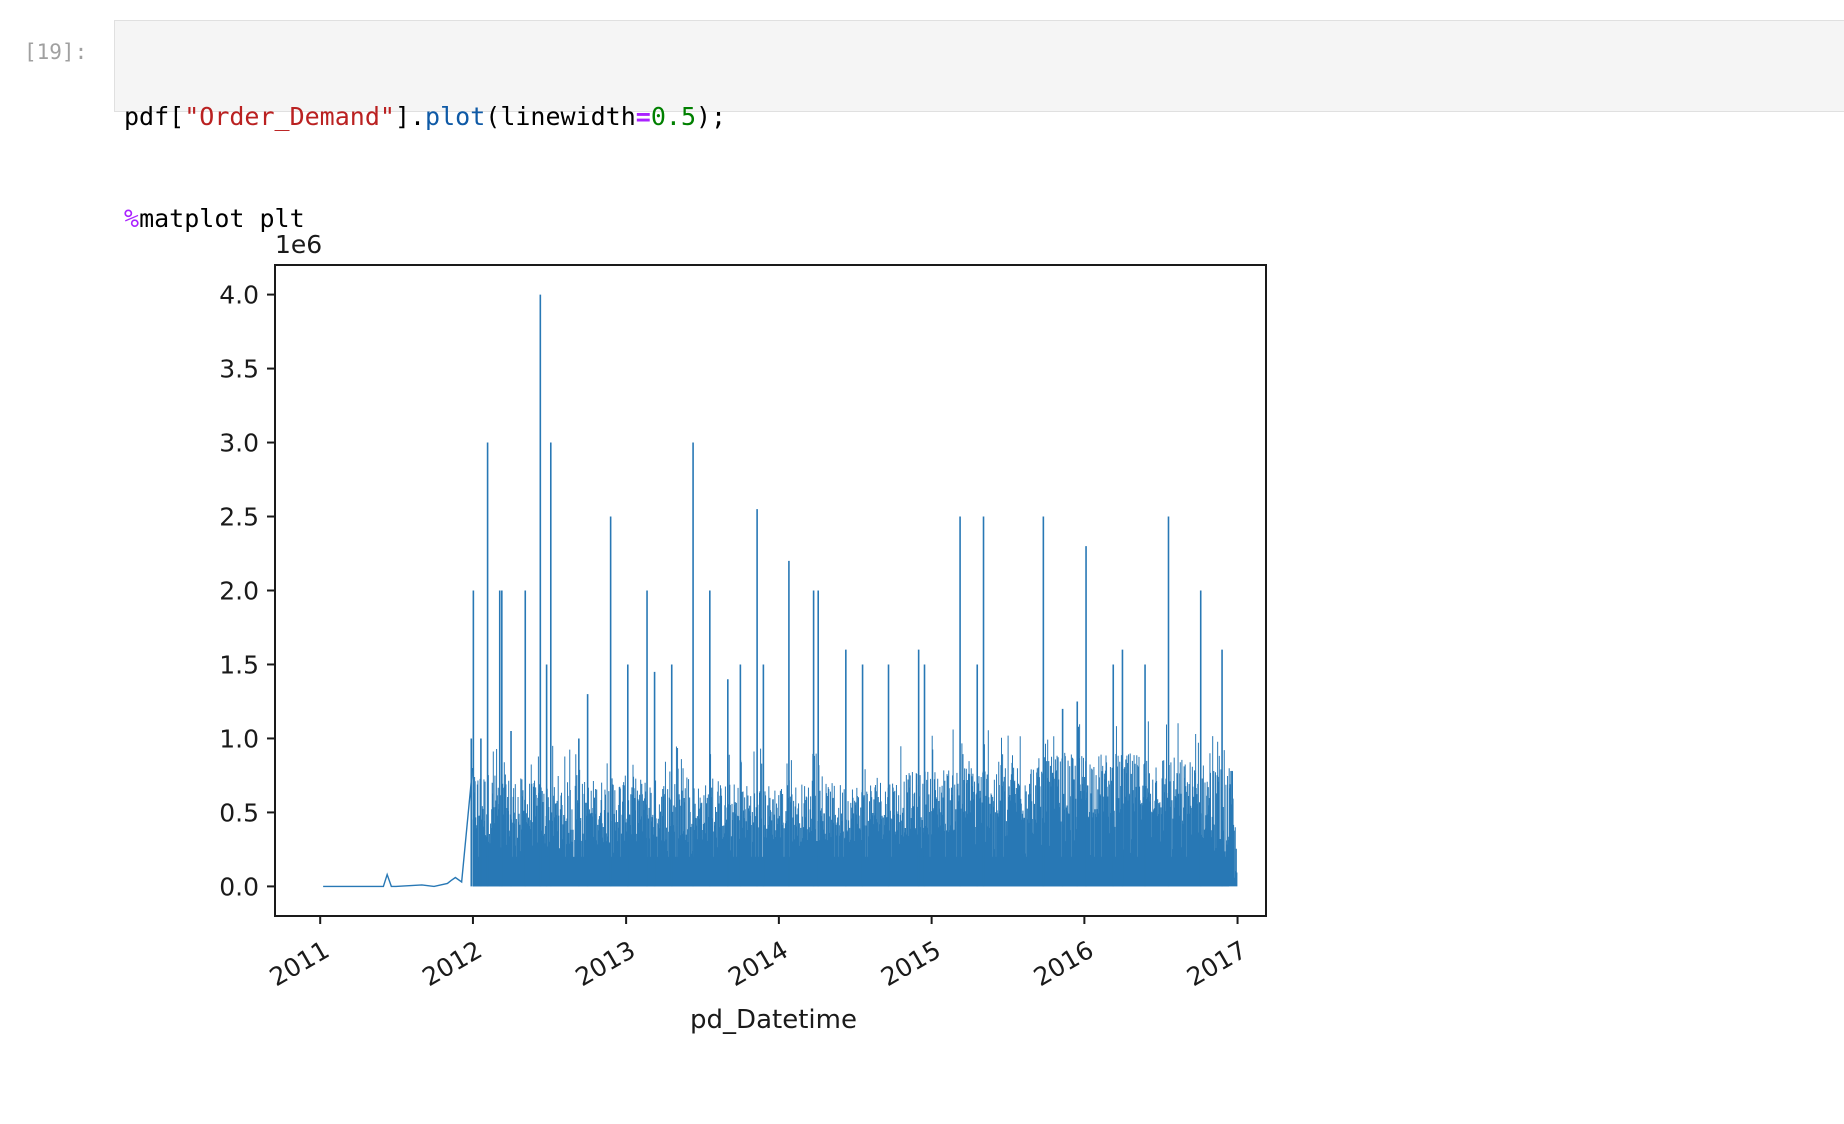 Image resolution: width=1844 pixels, height=1124 pixels. What do you see at coordinates (56, 52) in the screenshot?
I see `execution-count: [19]:` at bounding box center [56, 52].